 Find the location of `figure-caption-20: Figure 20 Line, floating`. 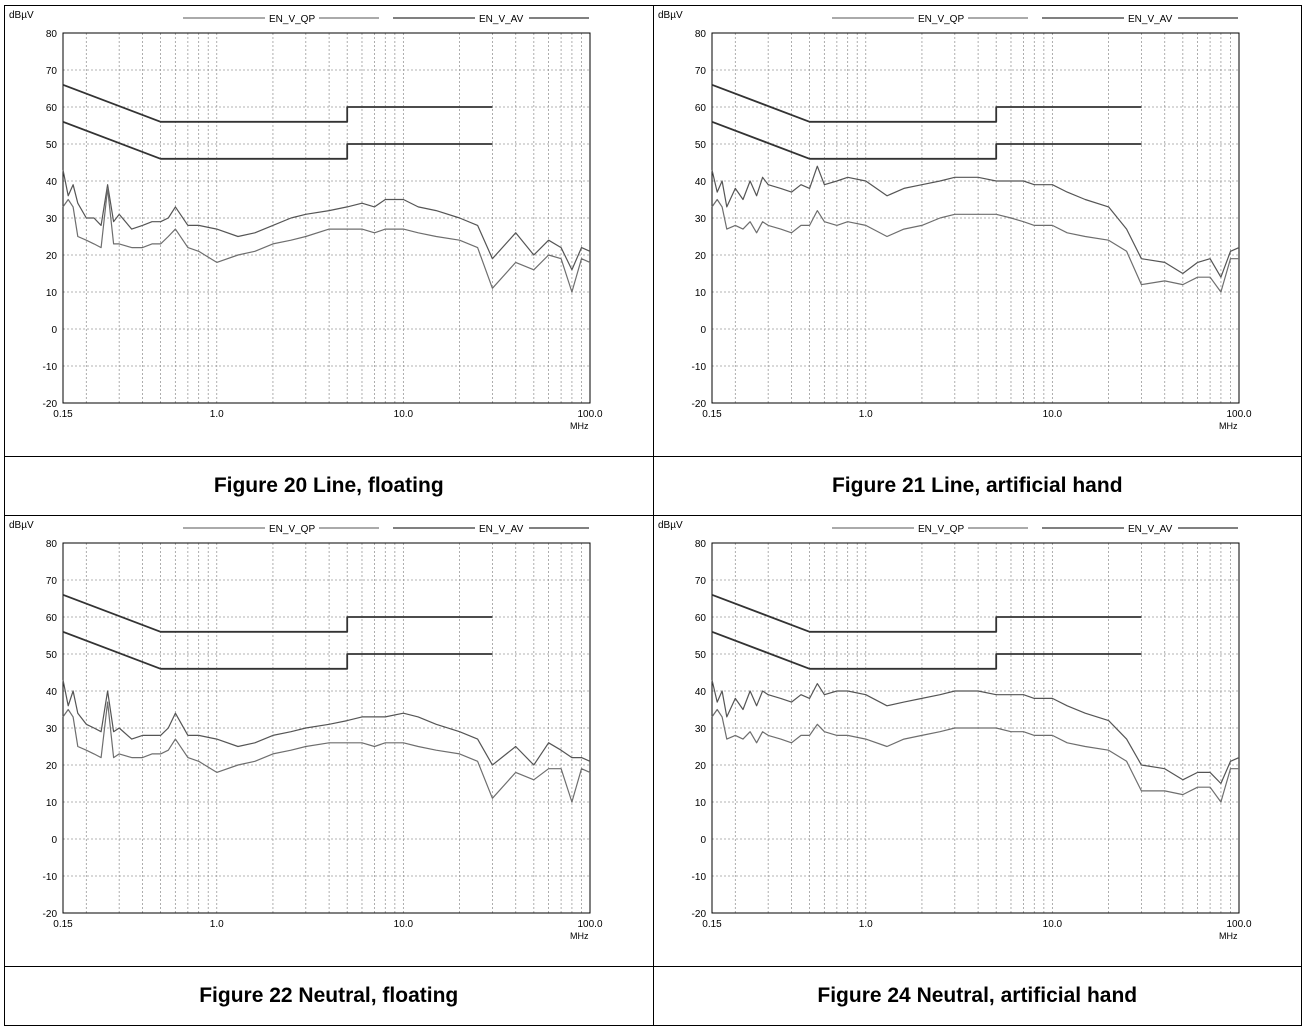

figure-caption-20: Figure 20 Line, floating is located at coordinates (329, 486).